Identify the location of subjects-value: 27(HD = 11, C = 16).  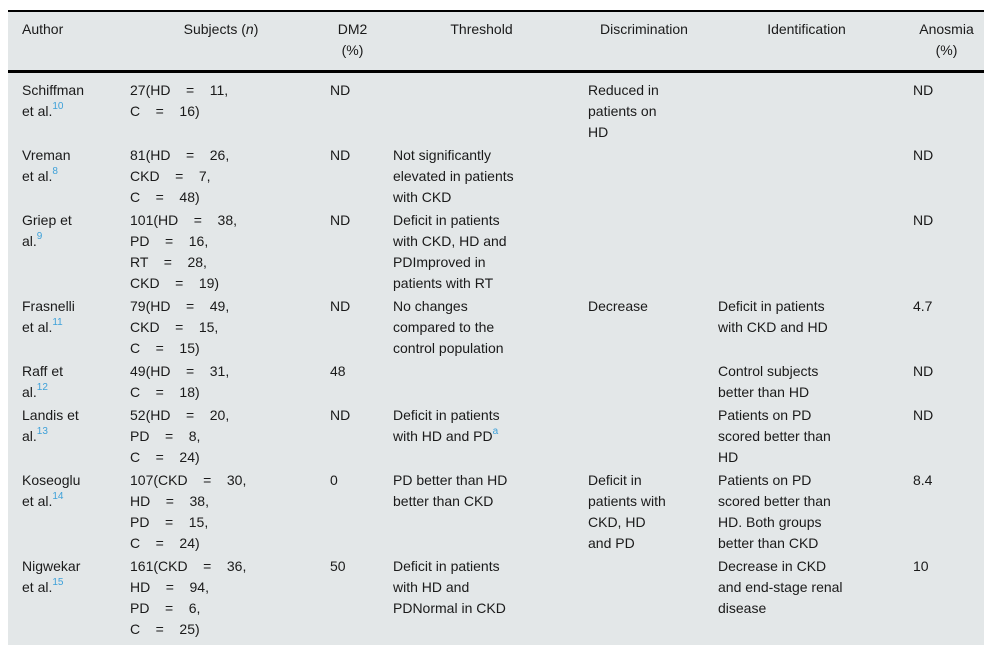
(179, 100).